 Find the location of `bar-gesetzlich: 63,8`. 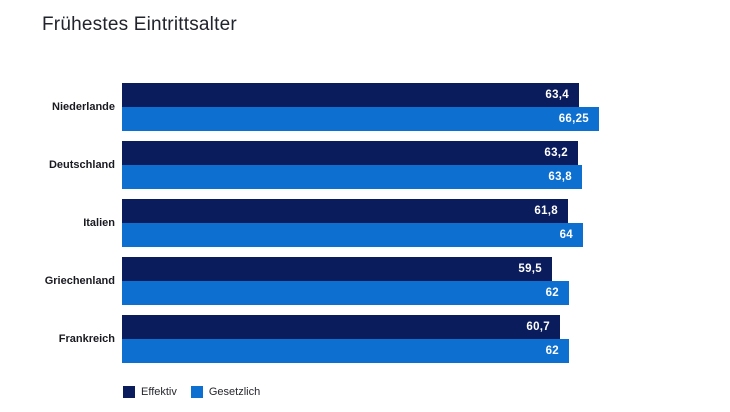

bar-gesetzlich: 63,8 is located at coordinates (352, 177).